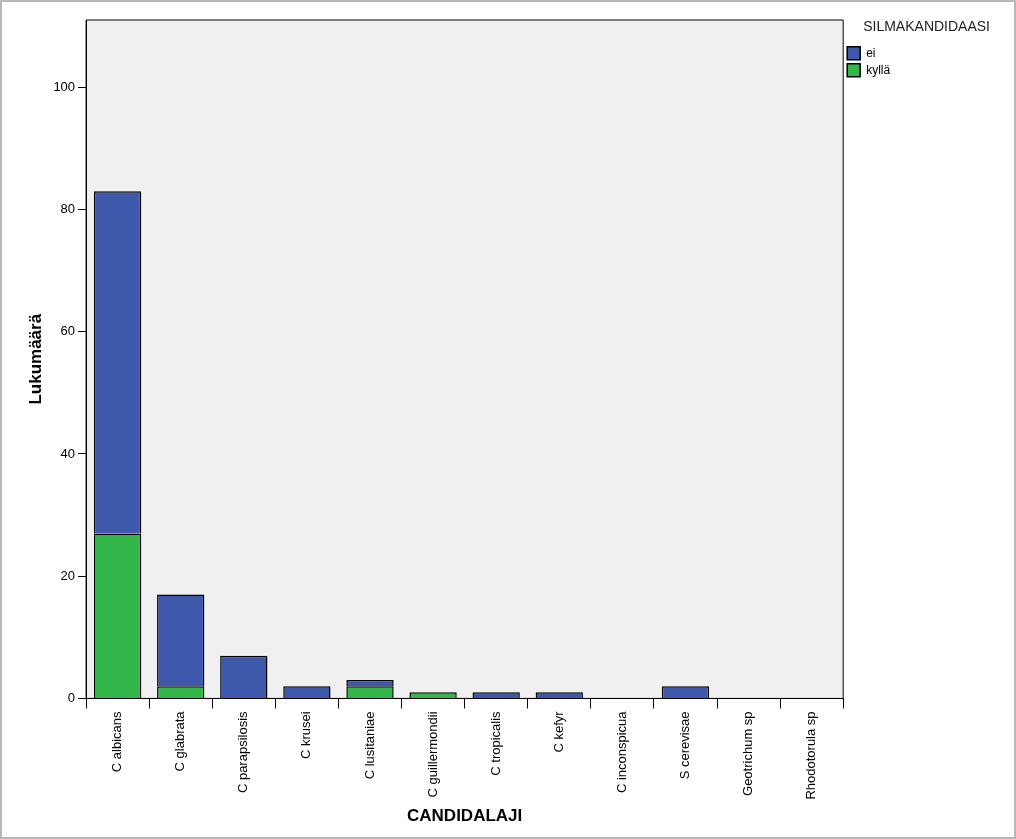  I want to click on x-tick-label: S cerevisae, so click(685, 745).